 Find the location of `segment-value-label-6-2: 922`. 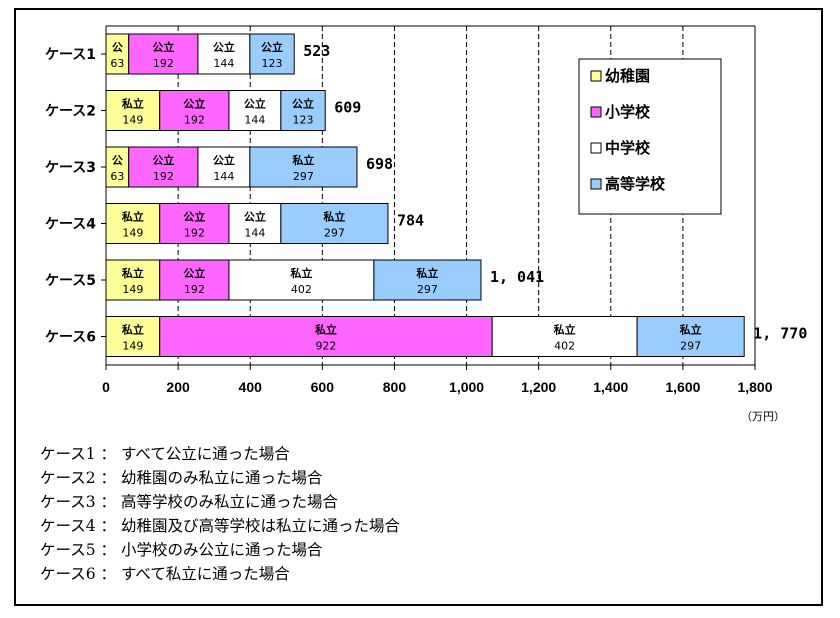

segment-value-label-6-2: 922 is located at coordinates (325, 346).